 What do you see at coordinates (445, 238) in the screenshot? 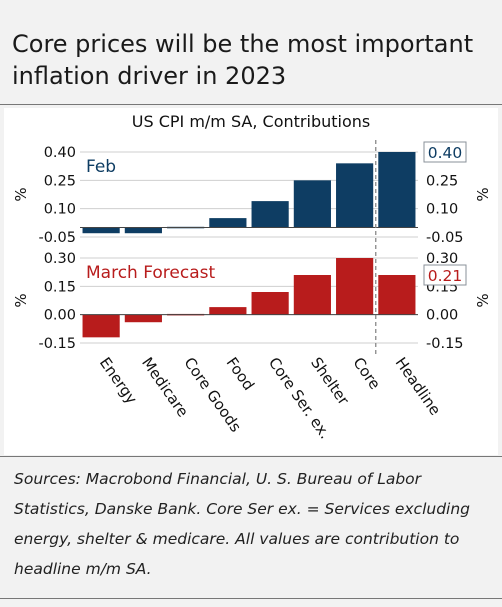
I see `y-tick-label-right: -0.05` at bounding box center [445, 238].